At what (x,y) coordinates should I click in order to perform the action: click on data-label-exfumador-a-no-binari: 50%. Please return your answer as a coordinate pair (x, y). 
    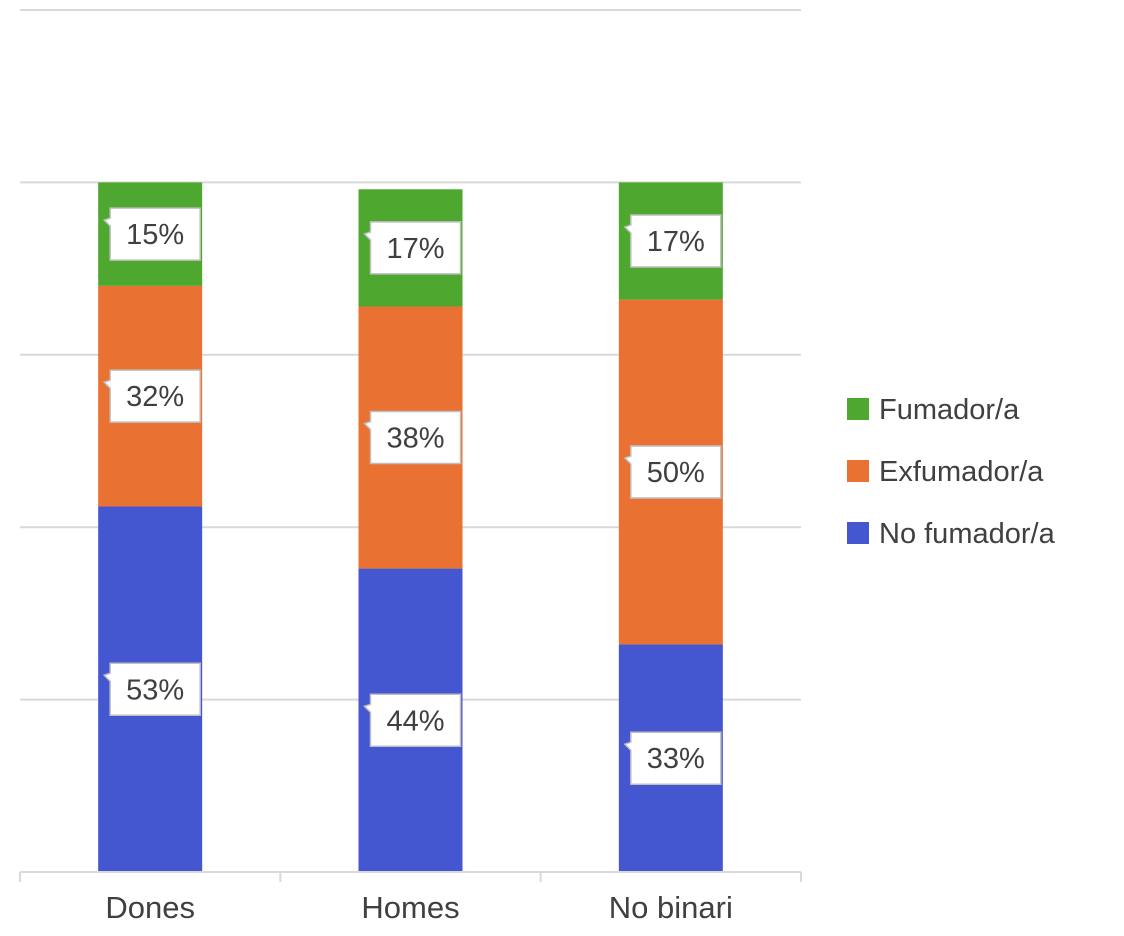
    Looking at the image, I should click on (672, 472).